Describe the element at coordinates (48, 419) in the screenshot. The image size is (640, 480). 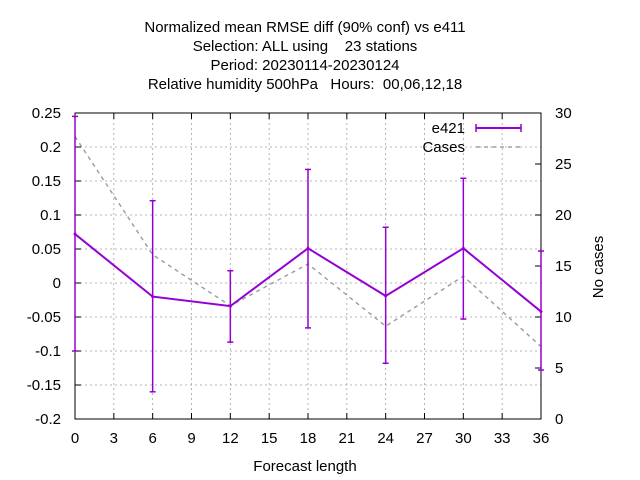
I see `y-tick-label: -0.2` at that location.